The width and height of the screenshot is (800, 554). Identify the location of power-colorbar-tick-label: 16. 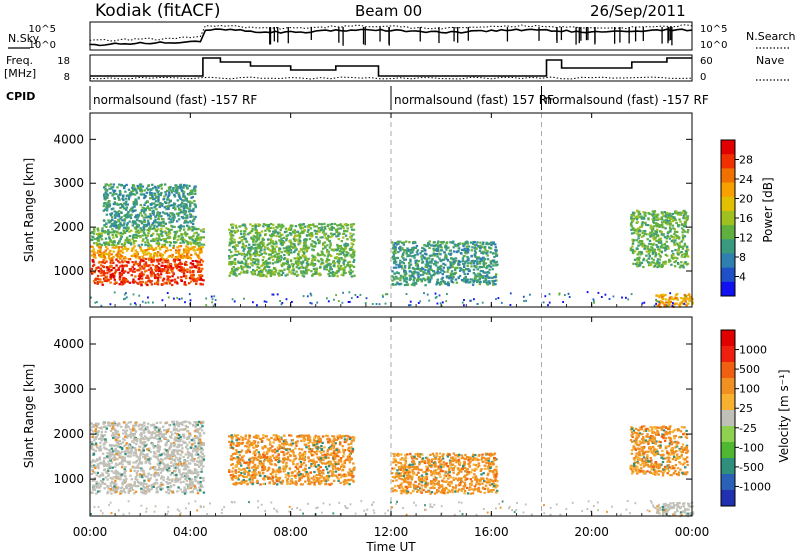
(746, 218).